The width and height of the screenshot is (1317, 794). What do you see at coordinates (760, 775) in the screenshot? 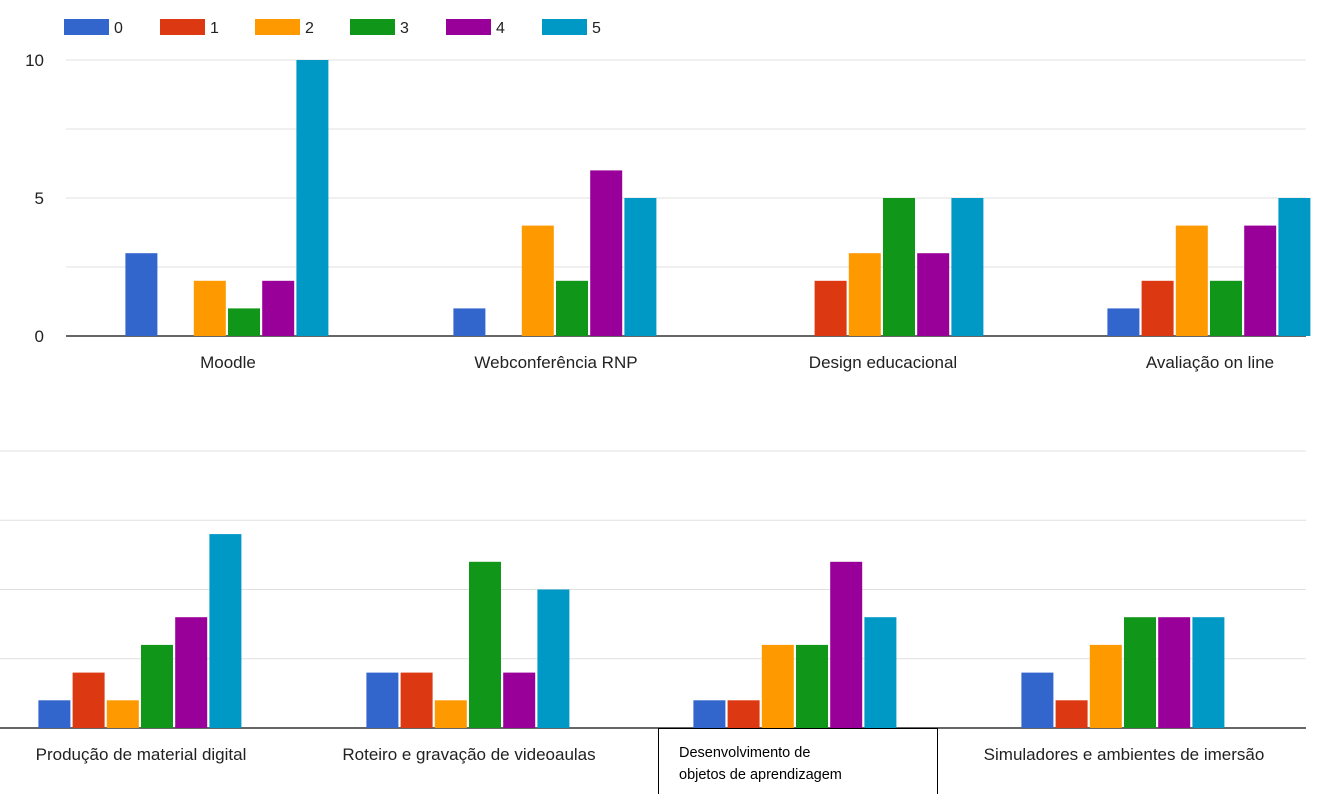
I see `highlighted-category-label-line-2: objetos de aprendizagem` at bounding box center [760, 775].